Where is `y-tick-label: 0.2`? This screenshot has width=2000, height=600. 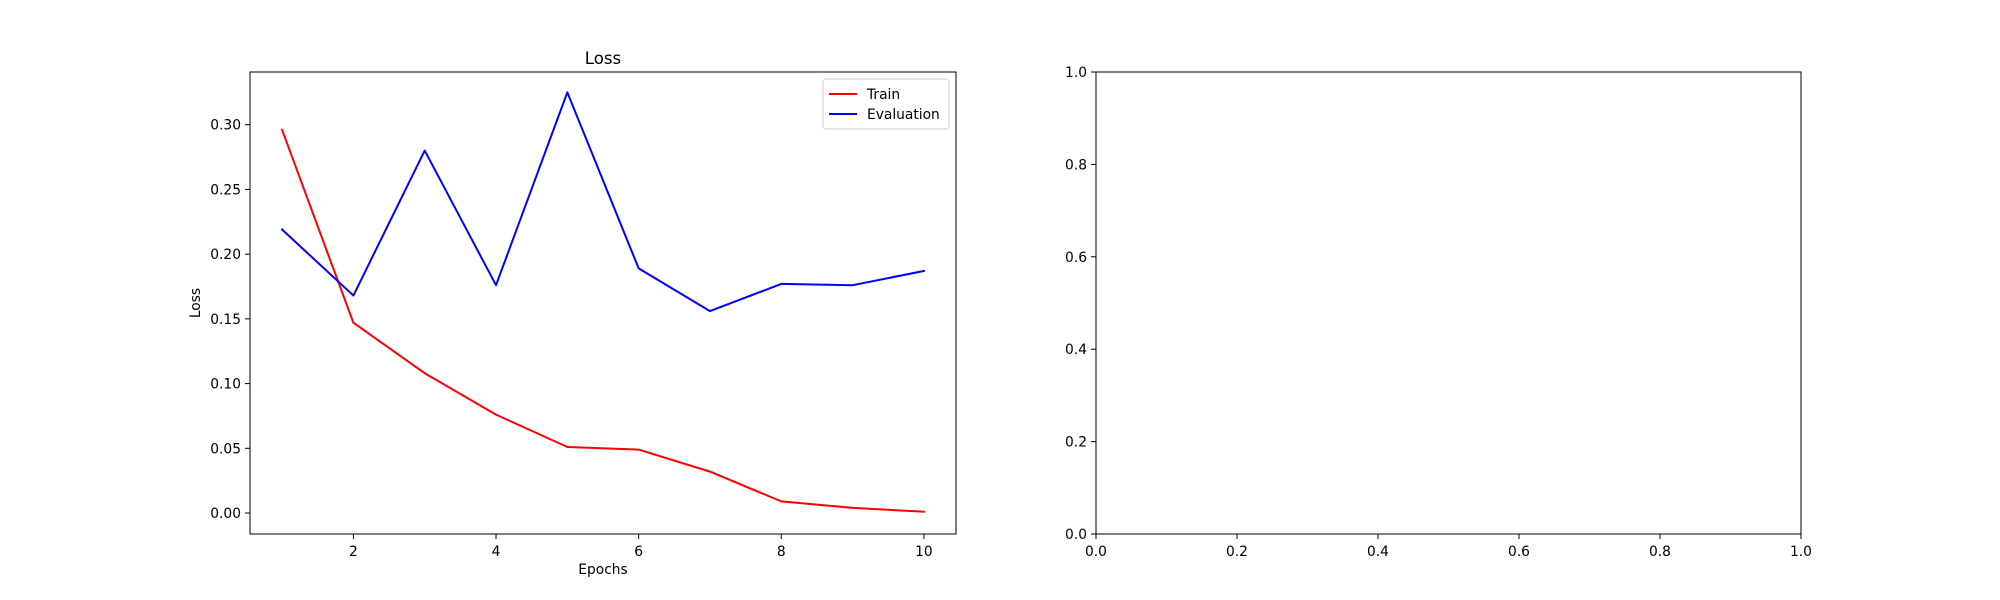 y-tick-label: 0.2 is located at coordinates (1076, 443).